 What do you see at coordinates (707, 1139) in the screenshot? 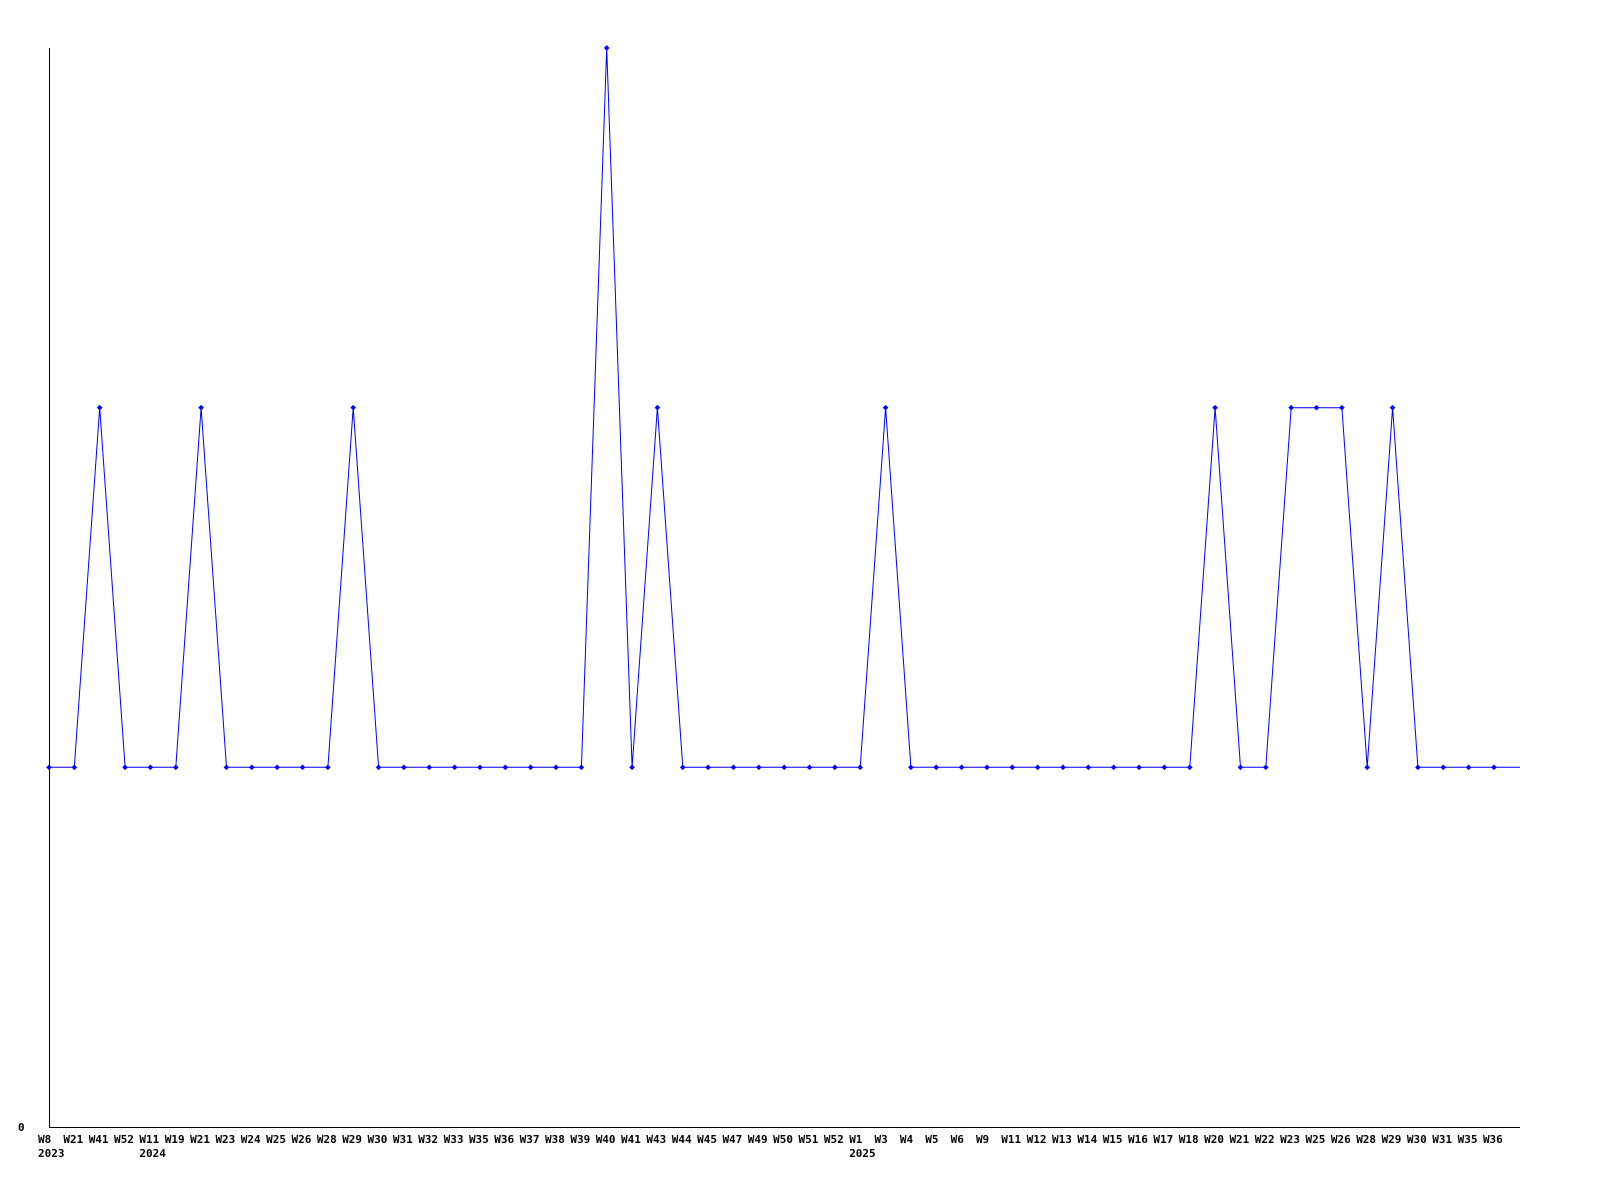
I see `x-tick-label: W45` at bounding box center [707, 1139].